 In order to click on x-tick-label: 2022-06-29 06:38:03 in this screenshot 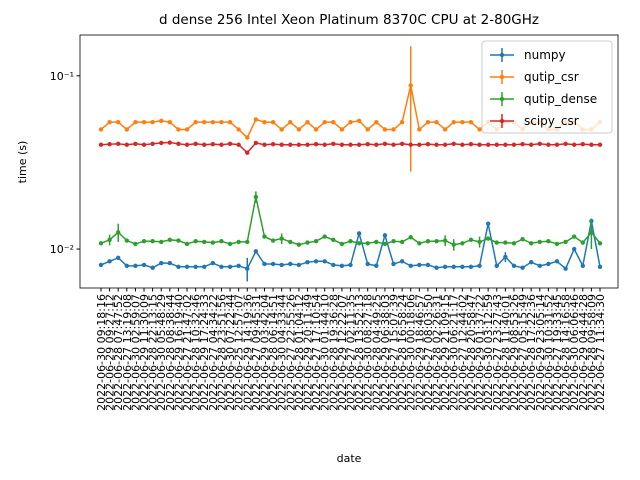, I will do `click(385, 352)`.